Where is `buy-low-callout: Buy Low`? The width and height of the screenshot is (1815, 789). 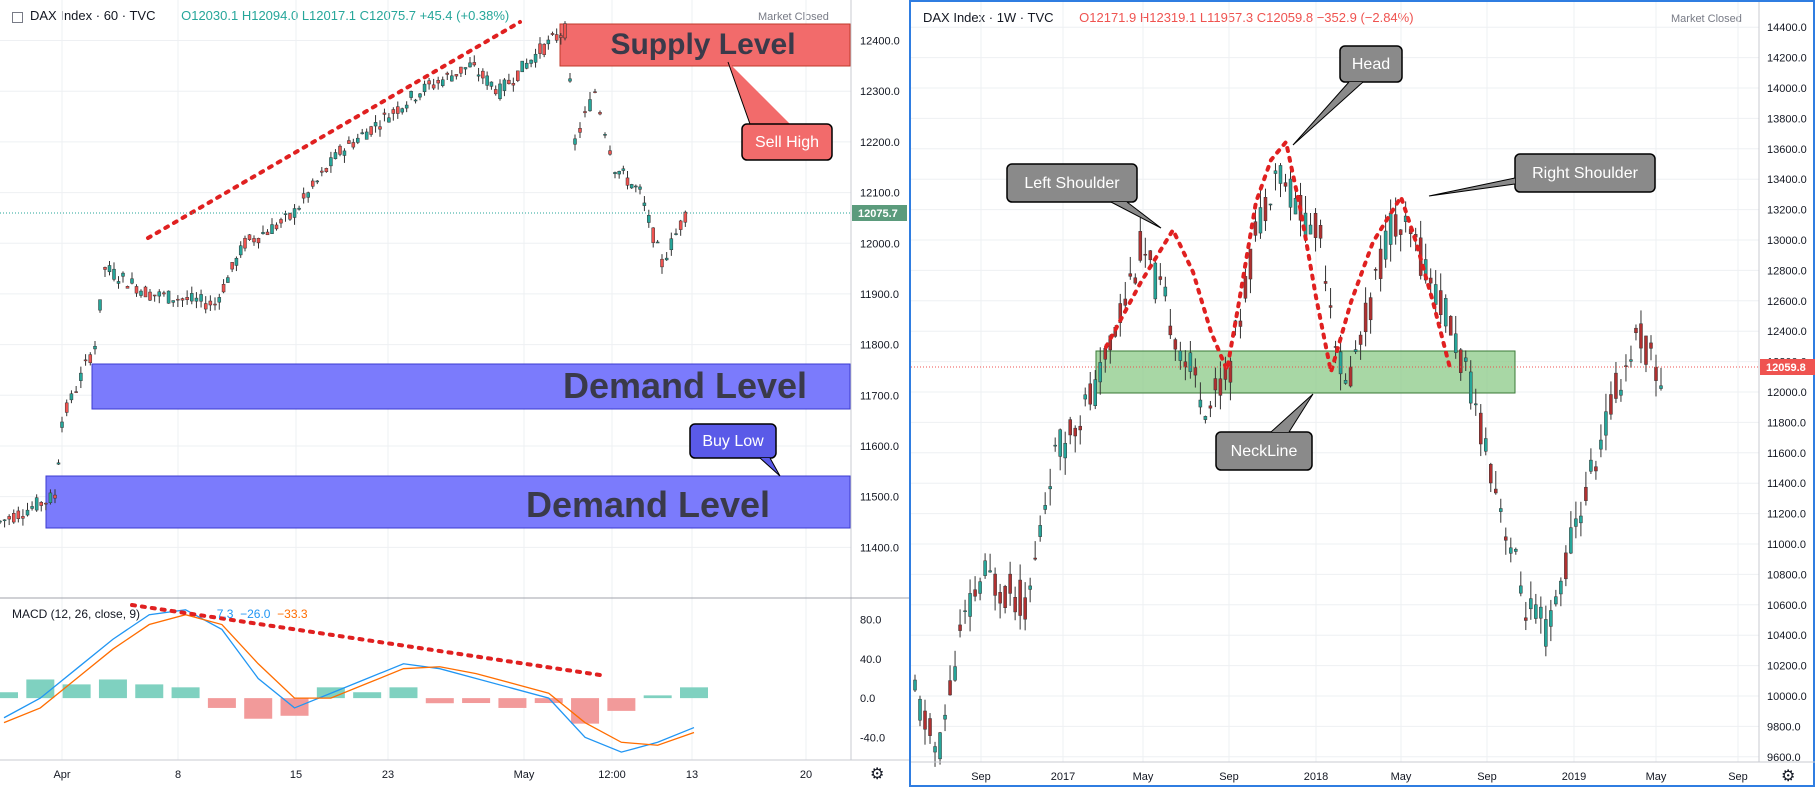 buy-low-callout: Buy Low is located at coordinates (735, 450).